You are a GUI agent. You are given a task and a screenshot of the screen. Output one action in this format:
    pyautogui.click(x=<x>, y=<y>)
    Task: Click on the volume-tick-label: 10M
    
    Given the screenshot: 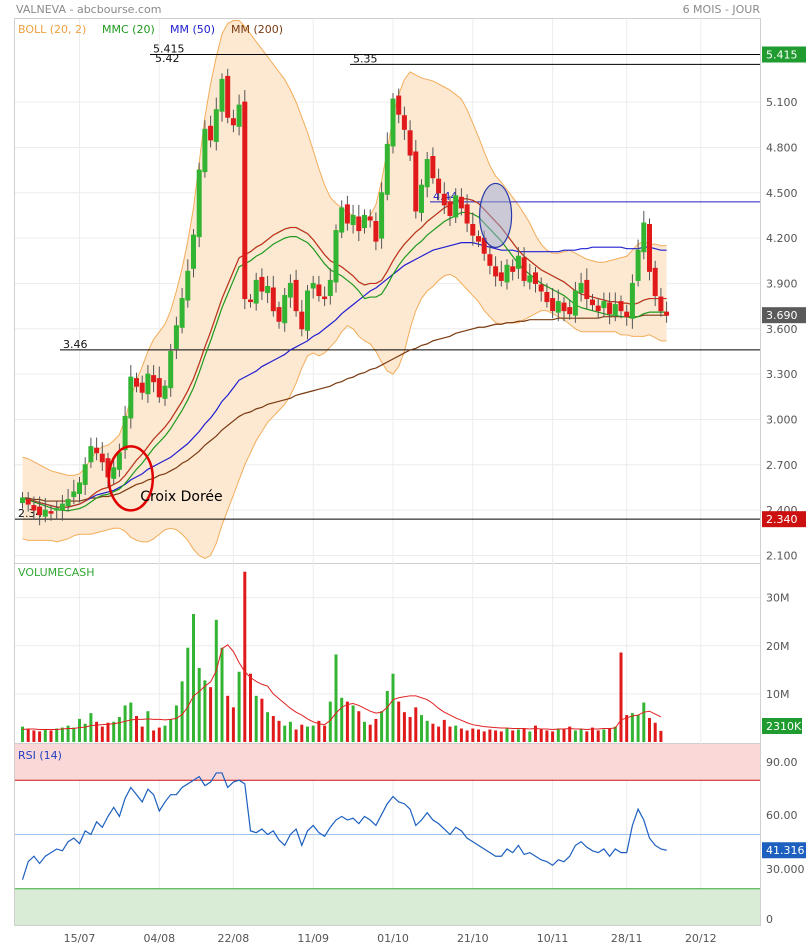 What is the action you would take?
    pyautogui.click(x=778, y=694)
    